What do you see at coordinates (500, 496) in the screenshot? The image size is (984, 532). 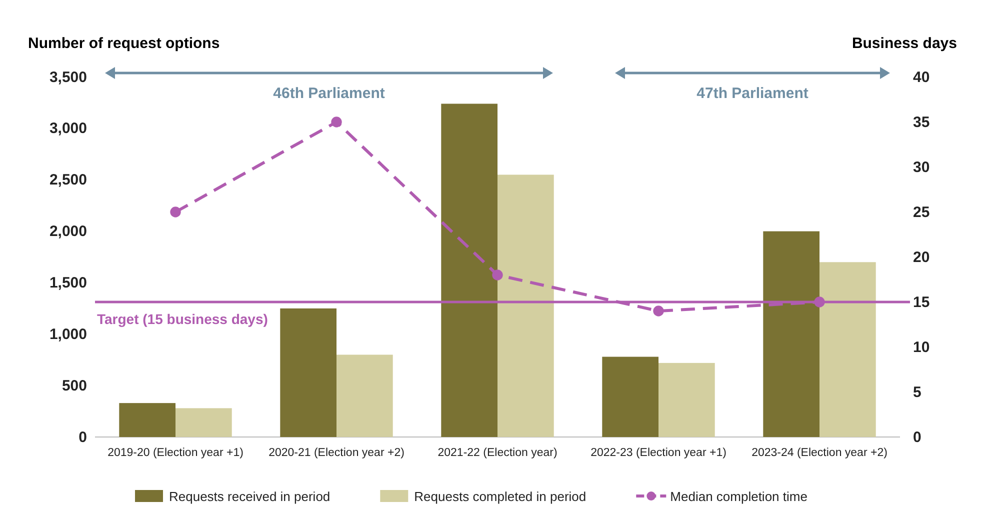 I see `legend-label: Requests completed in period` at bounding box center [500, 496].